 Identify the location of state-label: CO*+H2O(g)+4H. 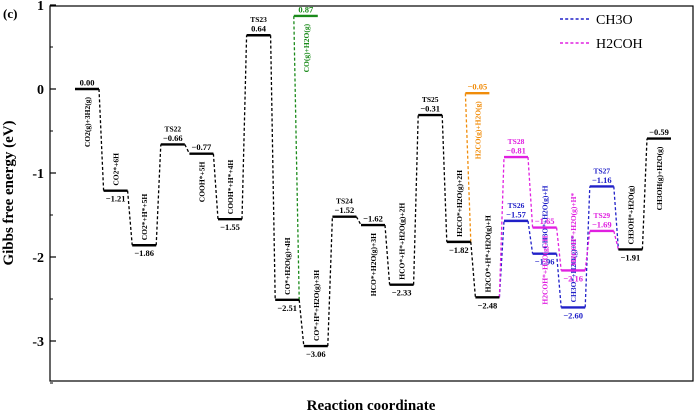
(287, 265).